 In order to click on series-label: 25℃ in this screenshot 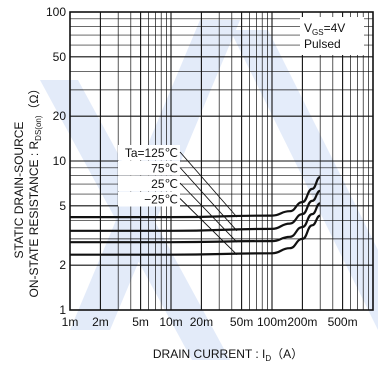, I will do `click(164, 184)`.